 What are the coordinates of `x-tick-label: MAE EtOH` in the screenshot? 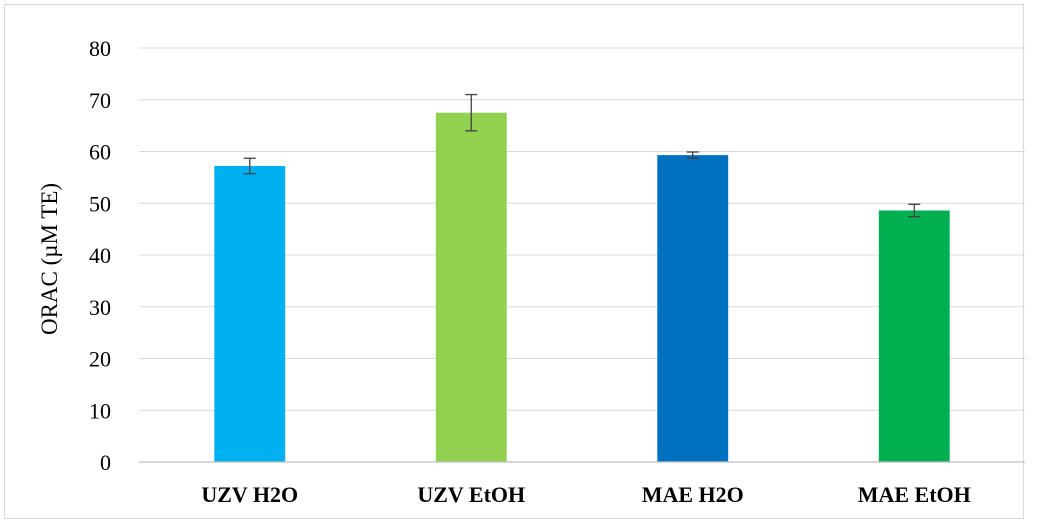 It's located at (914, 494).